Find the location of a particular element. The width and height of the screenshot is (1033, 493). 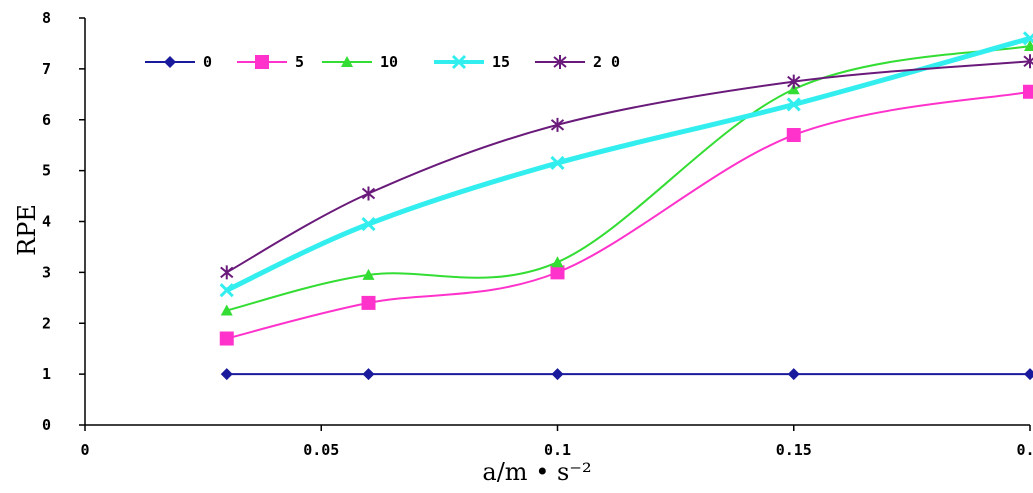

x-tick-label: 0 is located at coordinates (84, 450).